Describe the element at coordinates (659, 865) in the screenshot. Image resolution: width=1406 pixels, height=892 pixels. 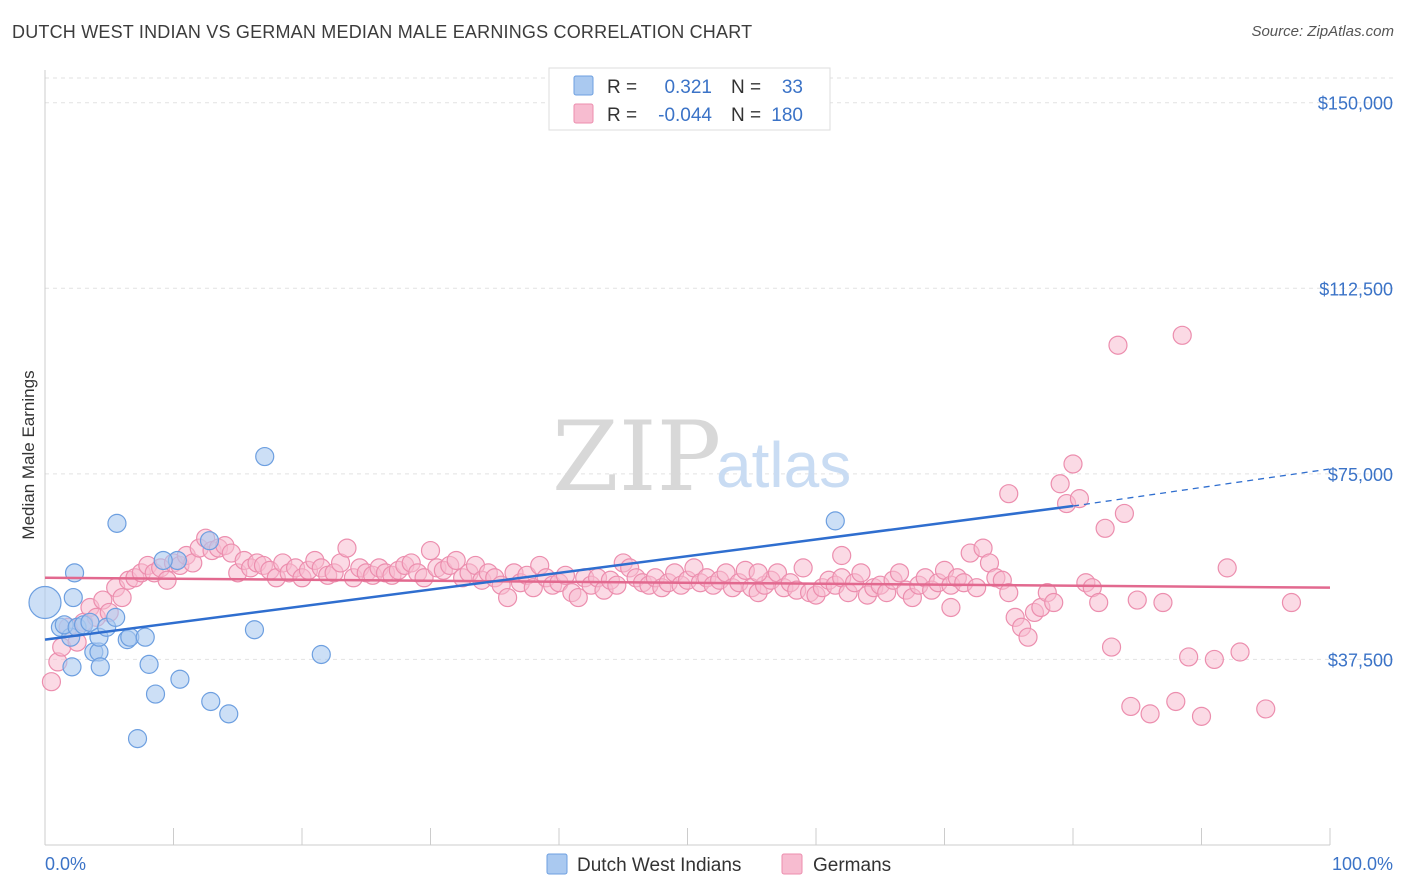
I see `legend-bottom-label-blue: Dutch West Indians` at that location.